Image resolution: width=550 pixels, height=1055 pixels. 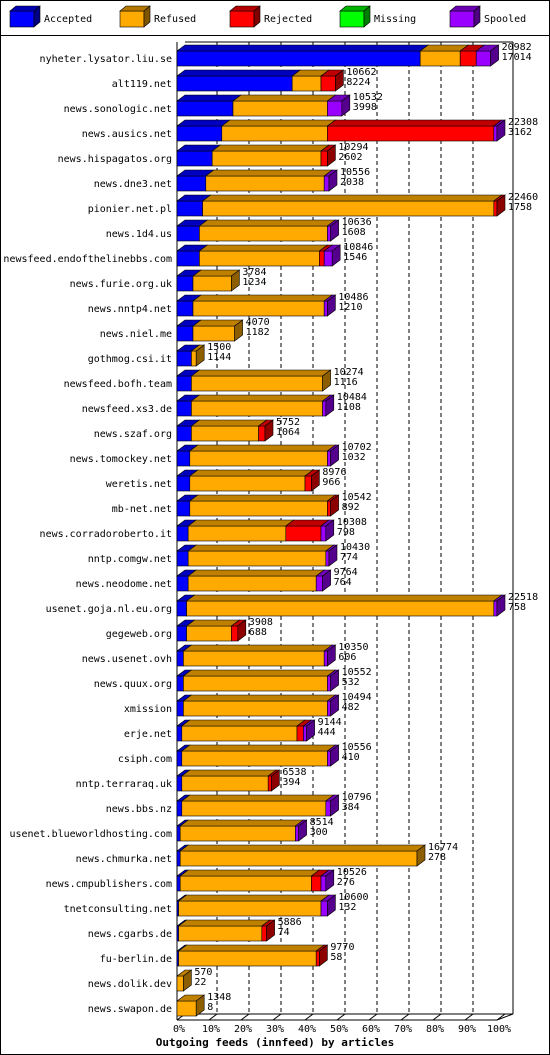 What do you see at coordinates (365, 107) in the screenshot?
I see `value-label: 3998` at bounding box center [365, 107].